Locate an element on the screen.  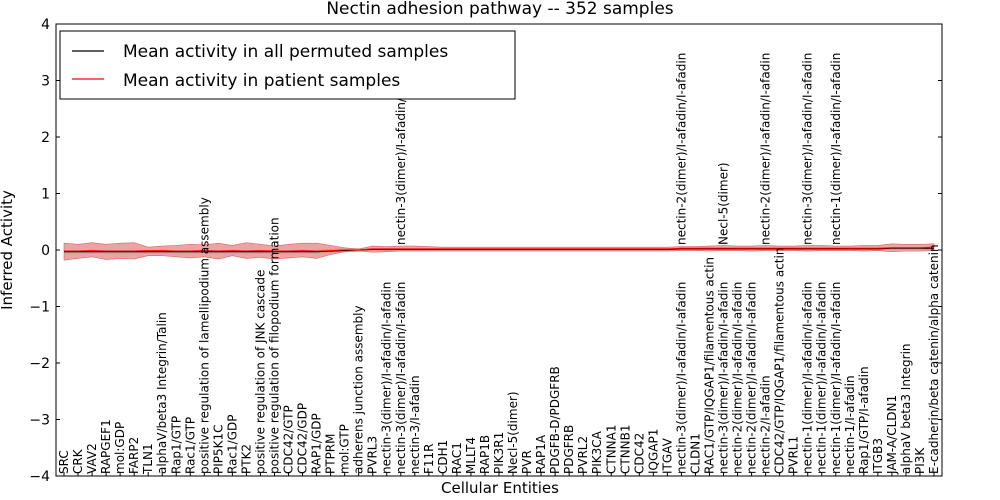
x-axis-label: Cellular Entities is located at coordinates (500, 488).